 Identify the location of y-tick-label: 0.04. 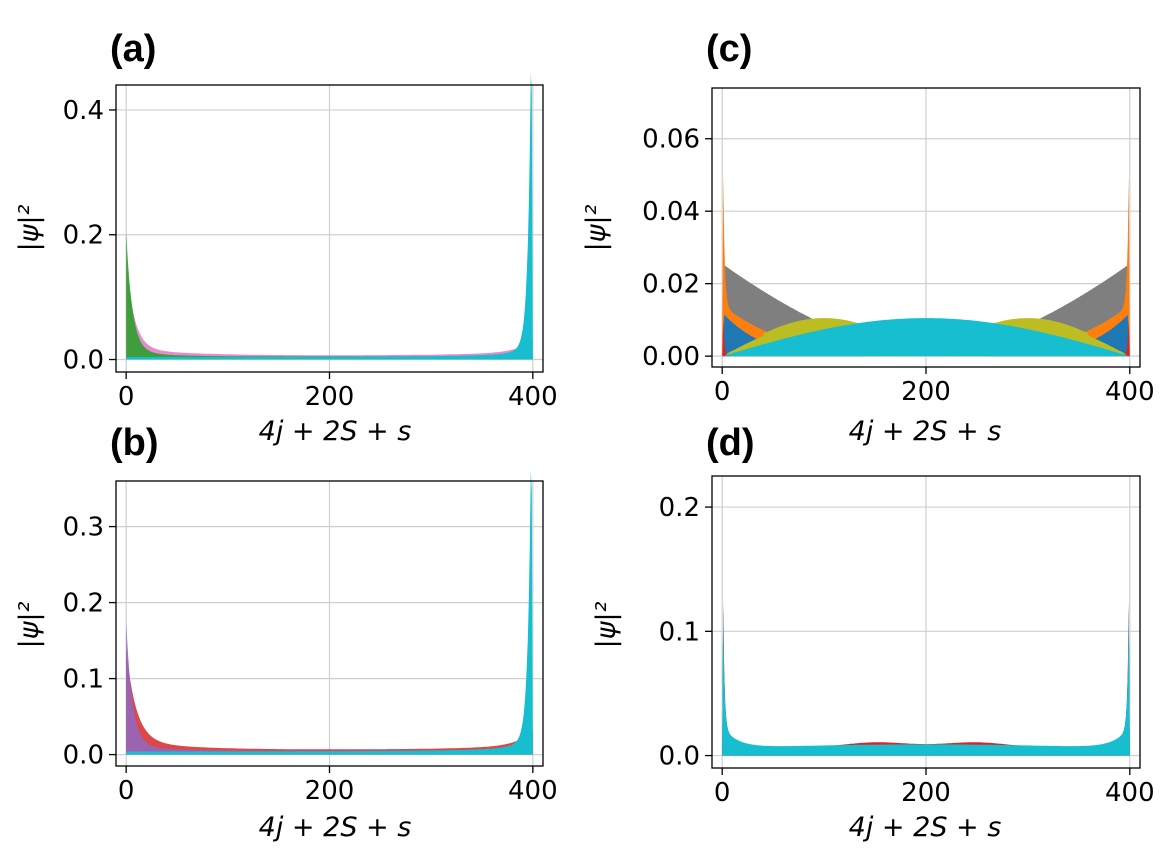
(671, 212).